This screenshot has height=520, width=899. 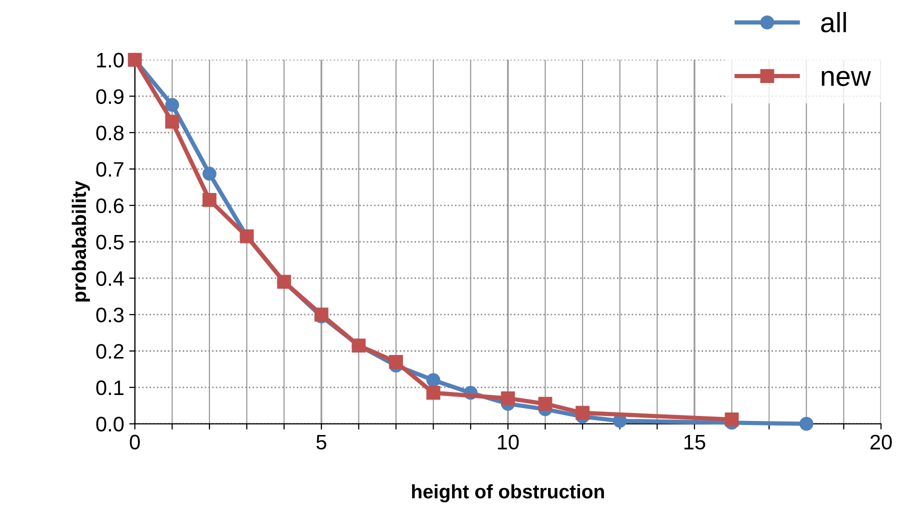 I want to click on x-tick-label: 20, so click(x=881, y=442).